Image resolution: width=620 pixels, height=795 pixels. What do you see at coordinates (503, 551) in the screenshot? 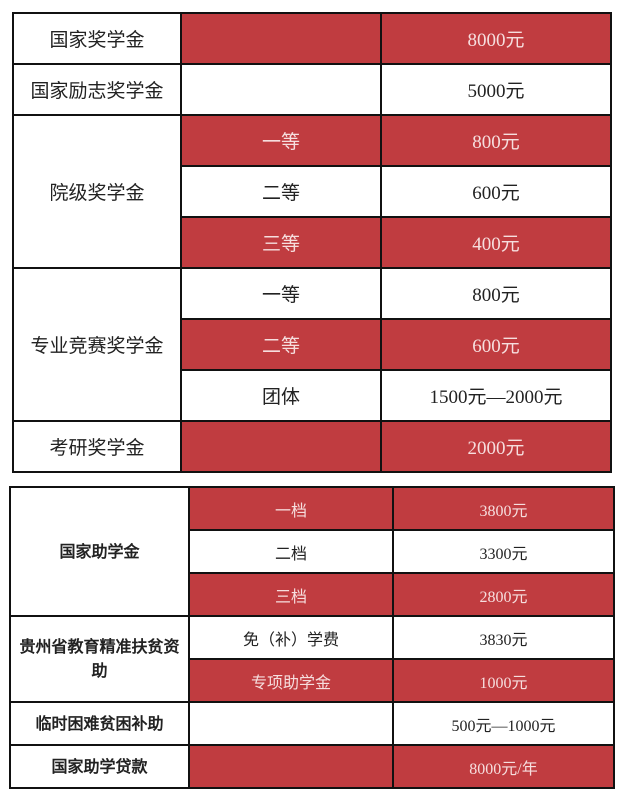
I see `amount-cell: 3300元` at bounding box center [503, 551].